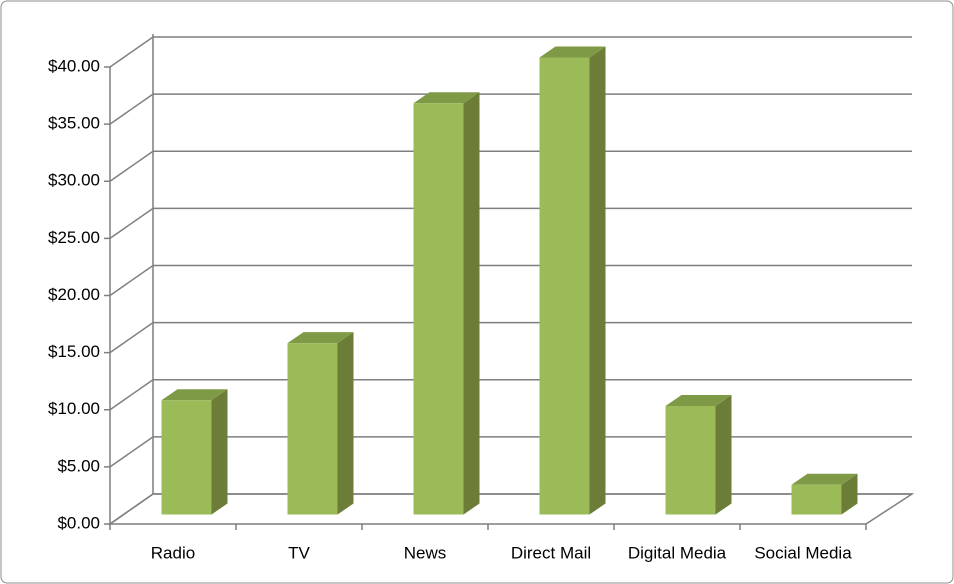 This screenshot has width=954, height=584. I want to click on x-tick-label: Digital Media, so click(677, 552).